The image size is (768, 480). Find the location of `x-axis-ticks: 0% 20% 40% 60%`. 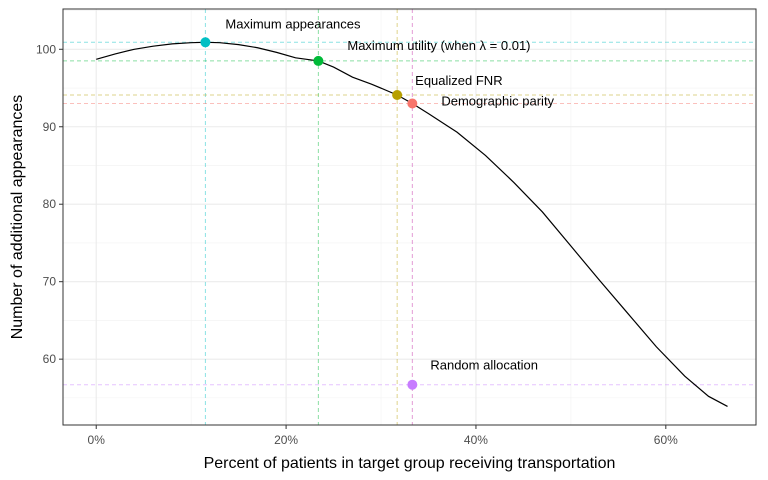

x-axis-ticks: 0% 20% 40% 60% is located at coordinates (383, 436).